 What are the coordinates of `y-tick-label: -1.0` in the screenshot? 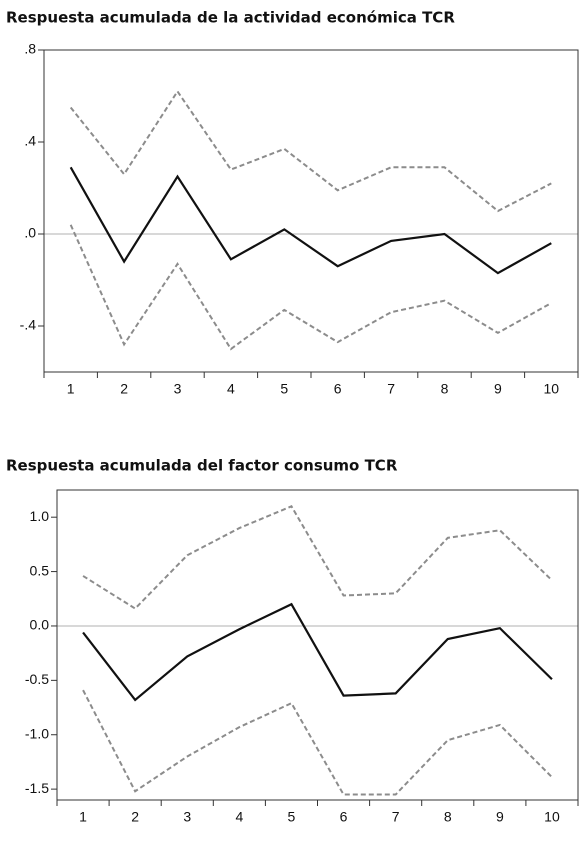 It's located at (37, 733).